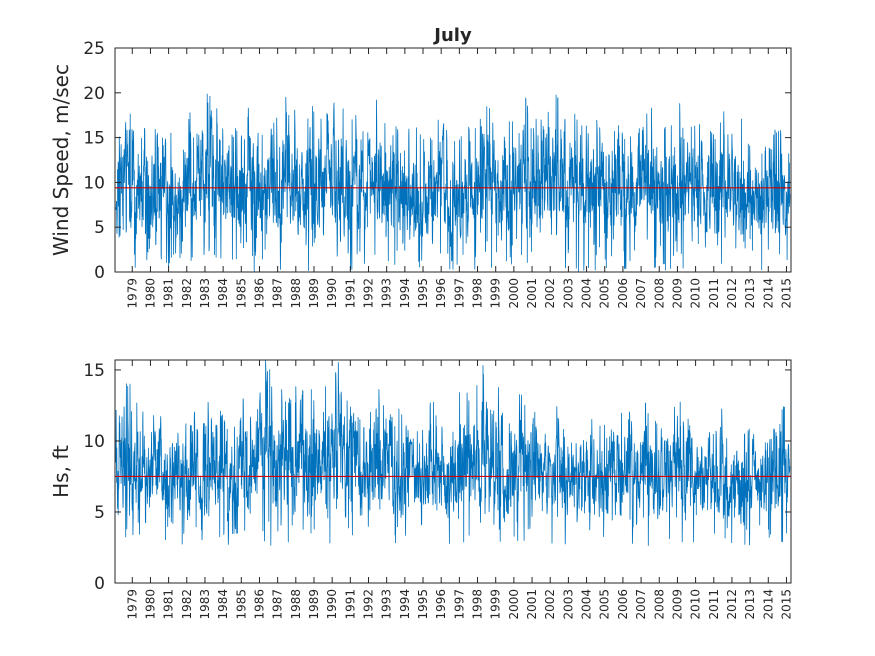 Image resolution: width=875 pixels, height=656 pixels. Describe the element at coordinates (61, 160) in the screenshot. I see `wind-speed-y-axis-label: Wind Speed, m/sec` at that location.